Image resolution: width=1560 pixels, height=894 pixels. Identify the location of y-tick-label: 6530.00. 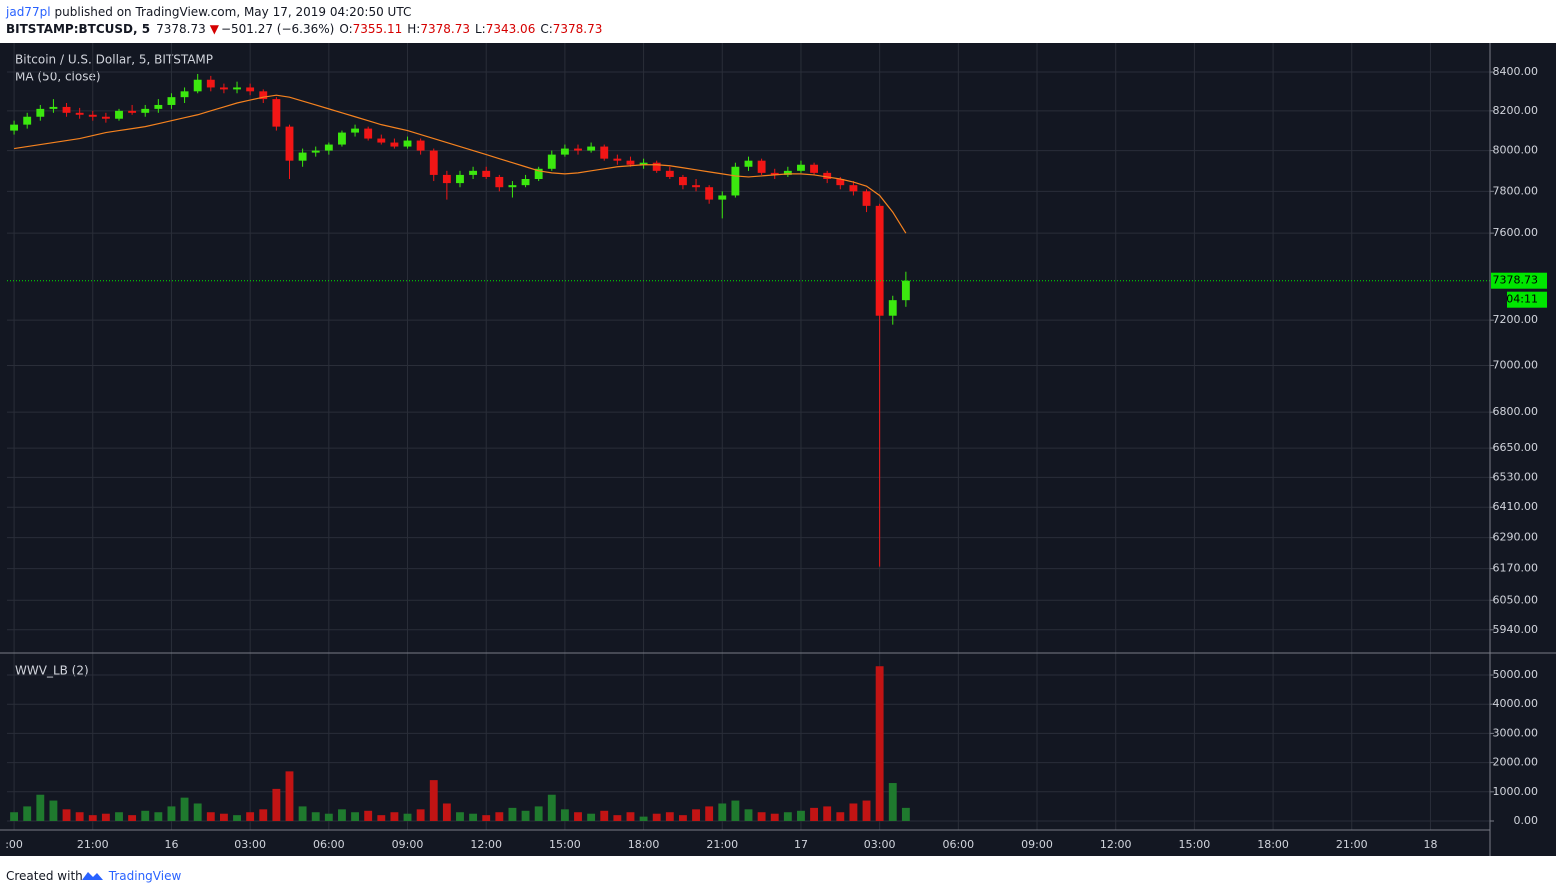
(1516, 476).